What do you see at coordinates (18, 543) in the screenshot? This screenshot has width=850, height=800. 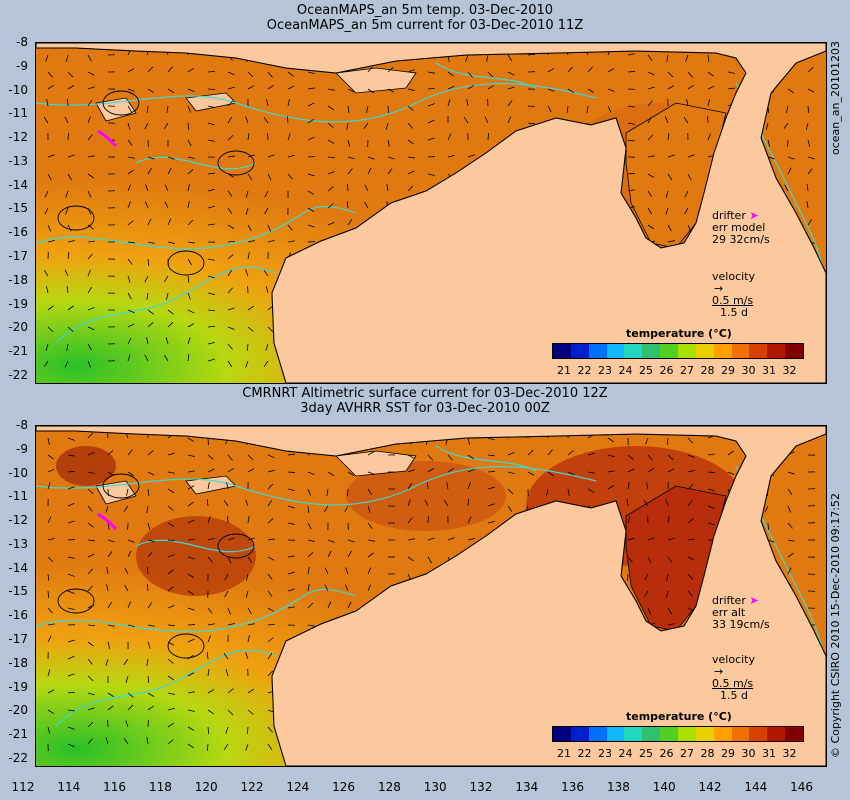 I see `y-tick-label: -13` at bounding box center [18, 543].